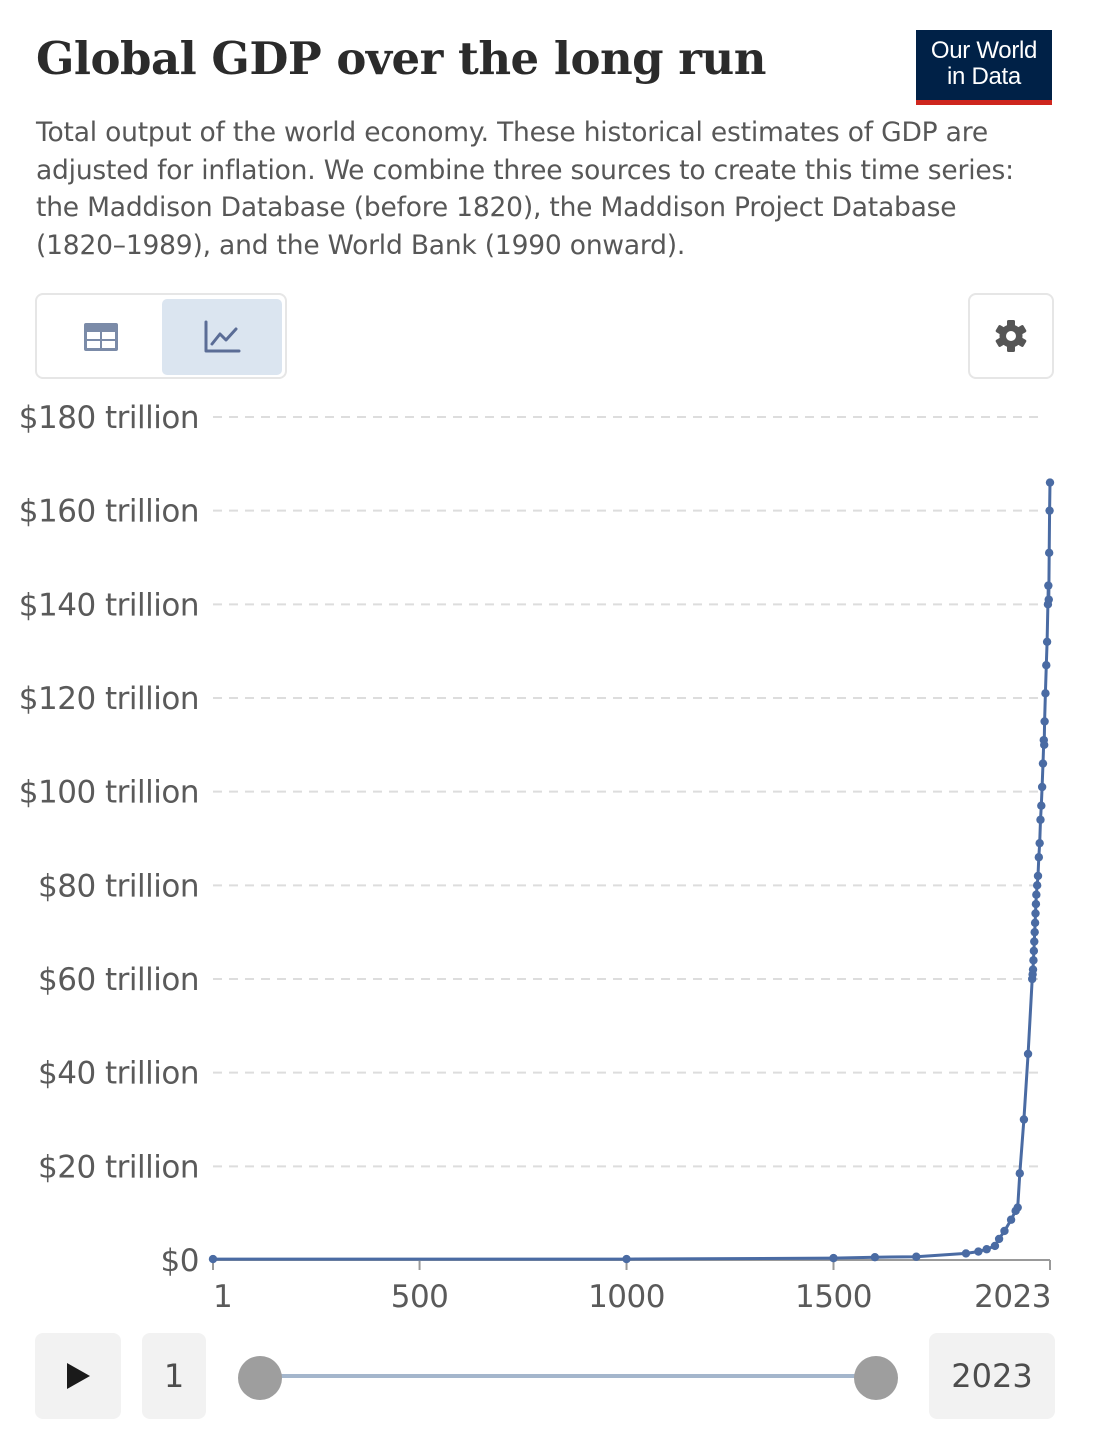  I want to click on y-tick-label: $140 trillion, so click(109, 605).